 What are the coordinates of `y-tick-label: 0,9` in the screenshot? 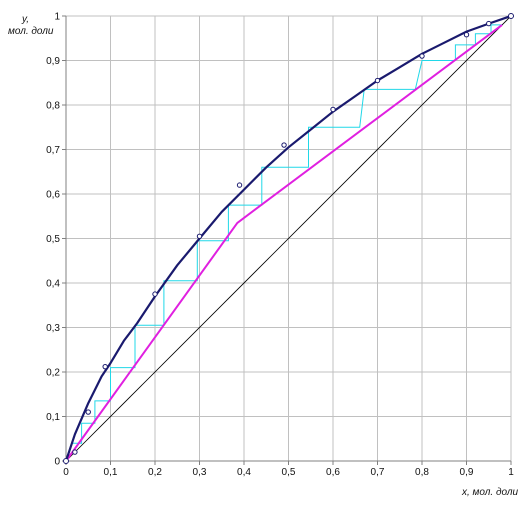 It's located at (53, 61).